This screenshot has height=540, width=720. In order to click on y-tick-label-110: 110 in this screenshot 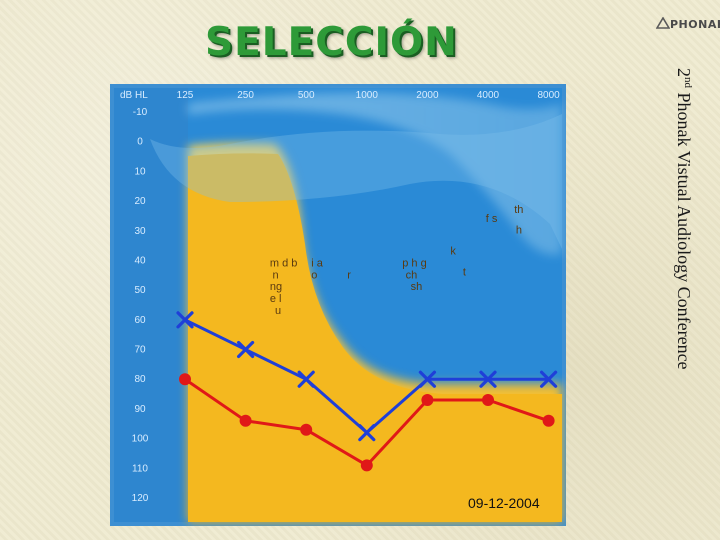, I will do `click(140, 468)`.